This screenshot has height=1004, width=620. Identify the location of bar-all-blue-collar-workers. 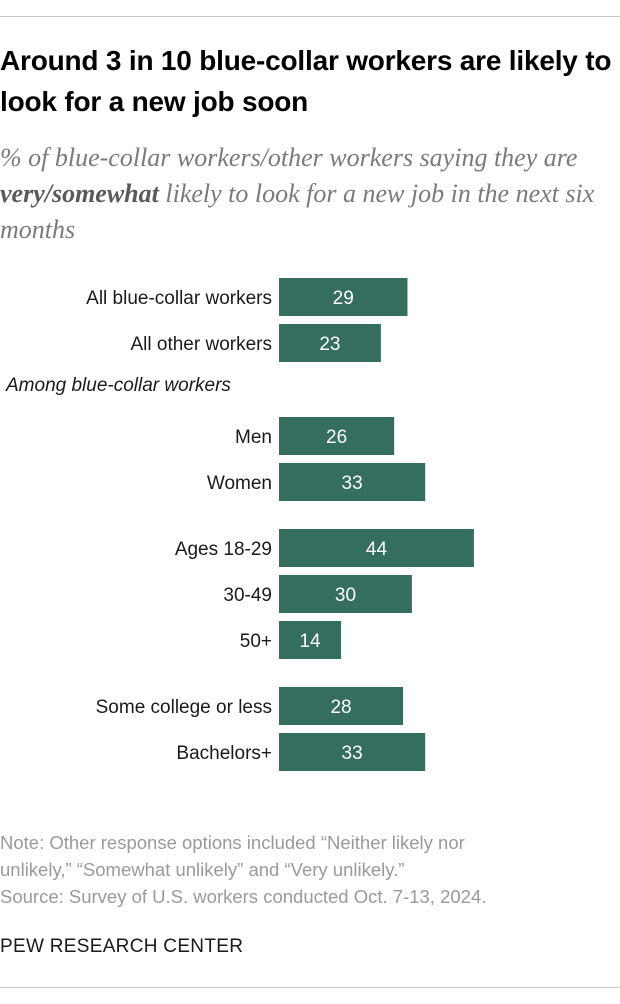
(343, 297).